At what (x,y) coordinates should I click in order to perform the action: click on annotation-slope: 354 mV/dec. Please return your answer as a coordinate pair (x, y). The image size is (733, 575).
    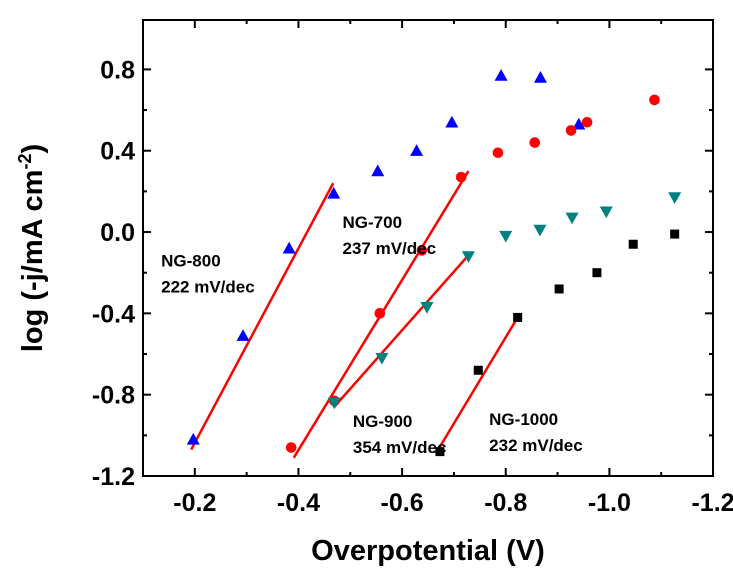
    Looking at the image, I should click on (400, 447).